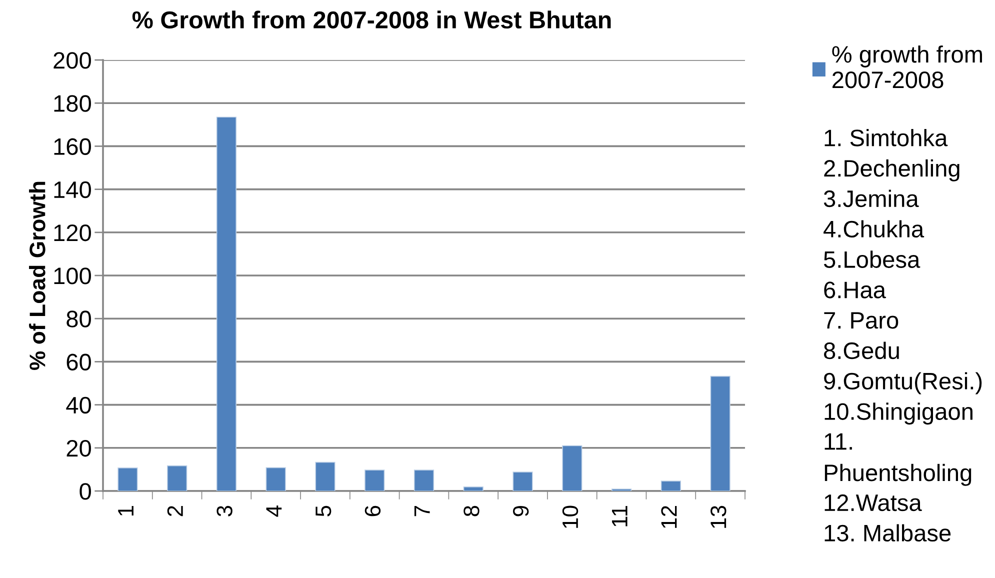 This screenshot has height=578, width=995. What do you see at coordinates (903, 383) in the screenshot?
I see `text: 9.Gomtu(Resi.)` at bounding box center [903, 383].